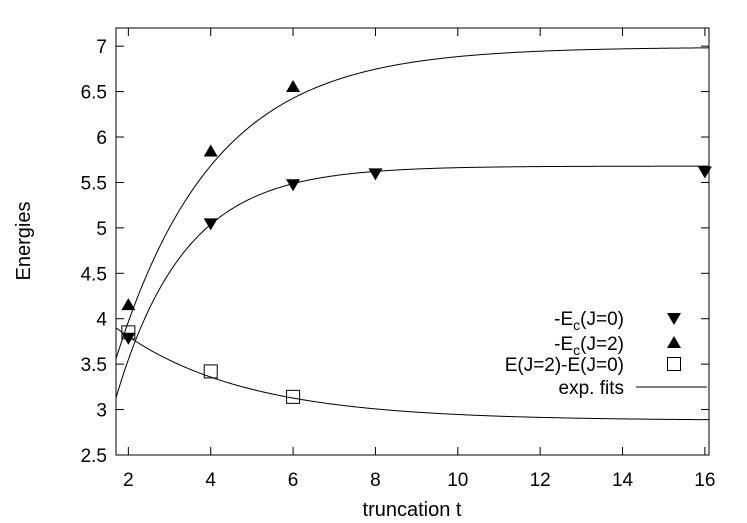 Image resolution: width=747 pixels, height=523 pixels. What do you see at coordinates (128, 480) in the screenshot?
I see `x-tick-label: 2` at bounding box center [128, 480].